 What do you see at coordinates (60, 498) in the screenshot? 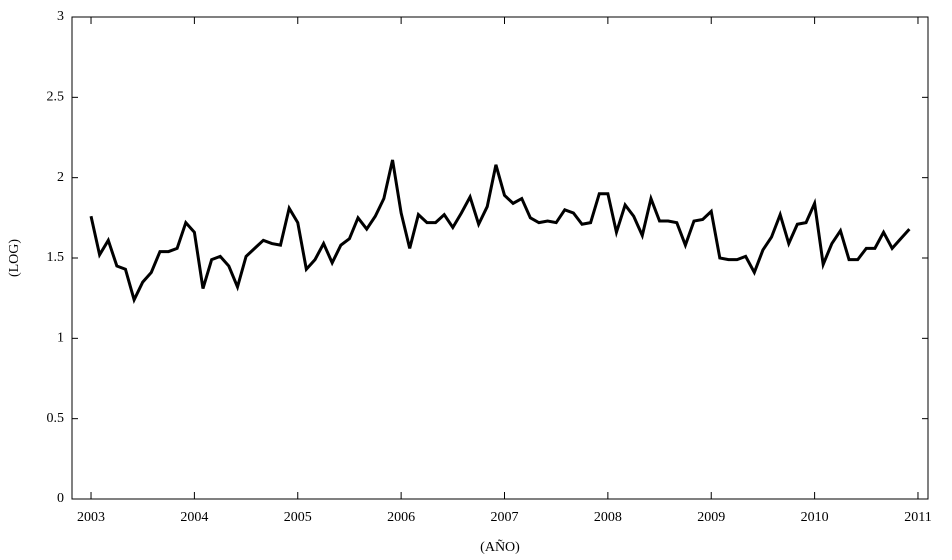
I see `y-tick-label: 0` at bounding box center [60, 498].